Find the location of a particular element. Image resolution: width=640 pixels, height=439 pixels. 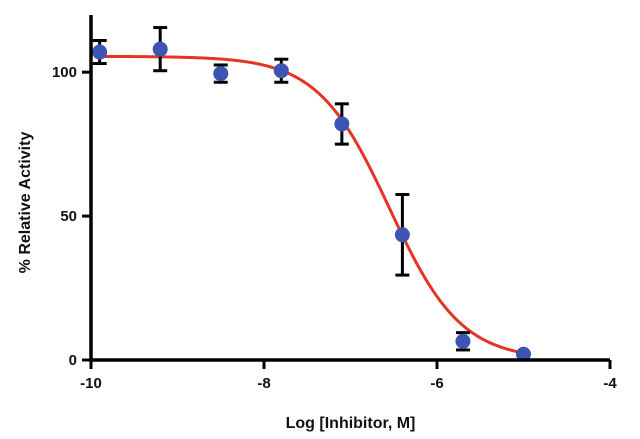

x-tick-label: -6 is located at coordinates (436, 383).